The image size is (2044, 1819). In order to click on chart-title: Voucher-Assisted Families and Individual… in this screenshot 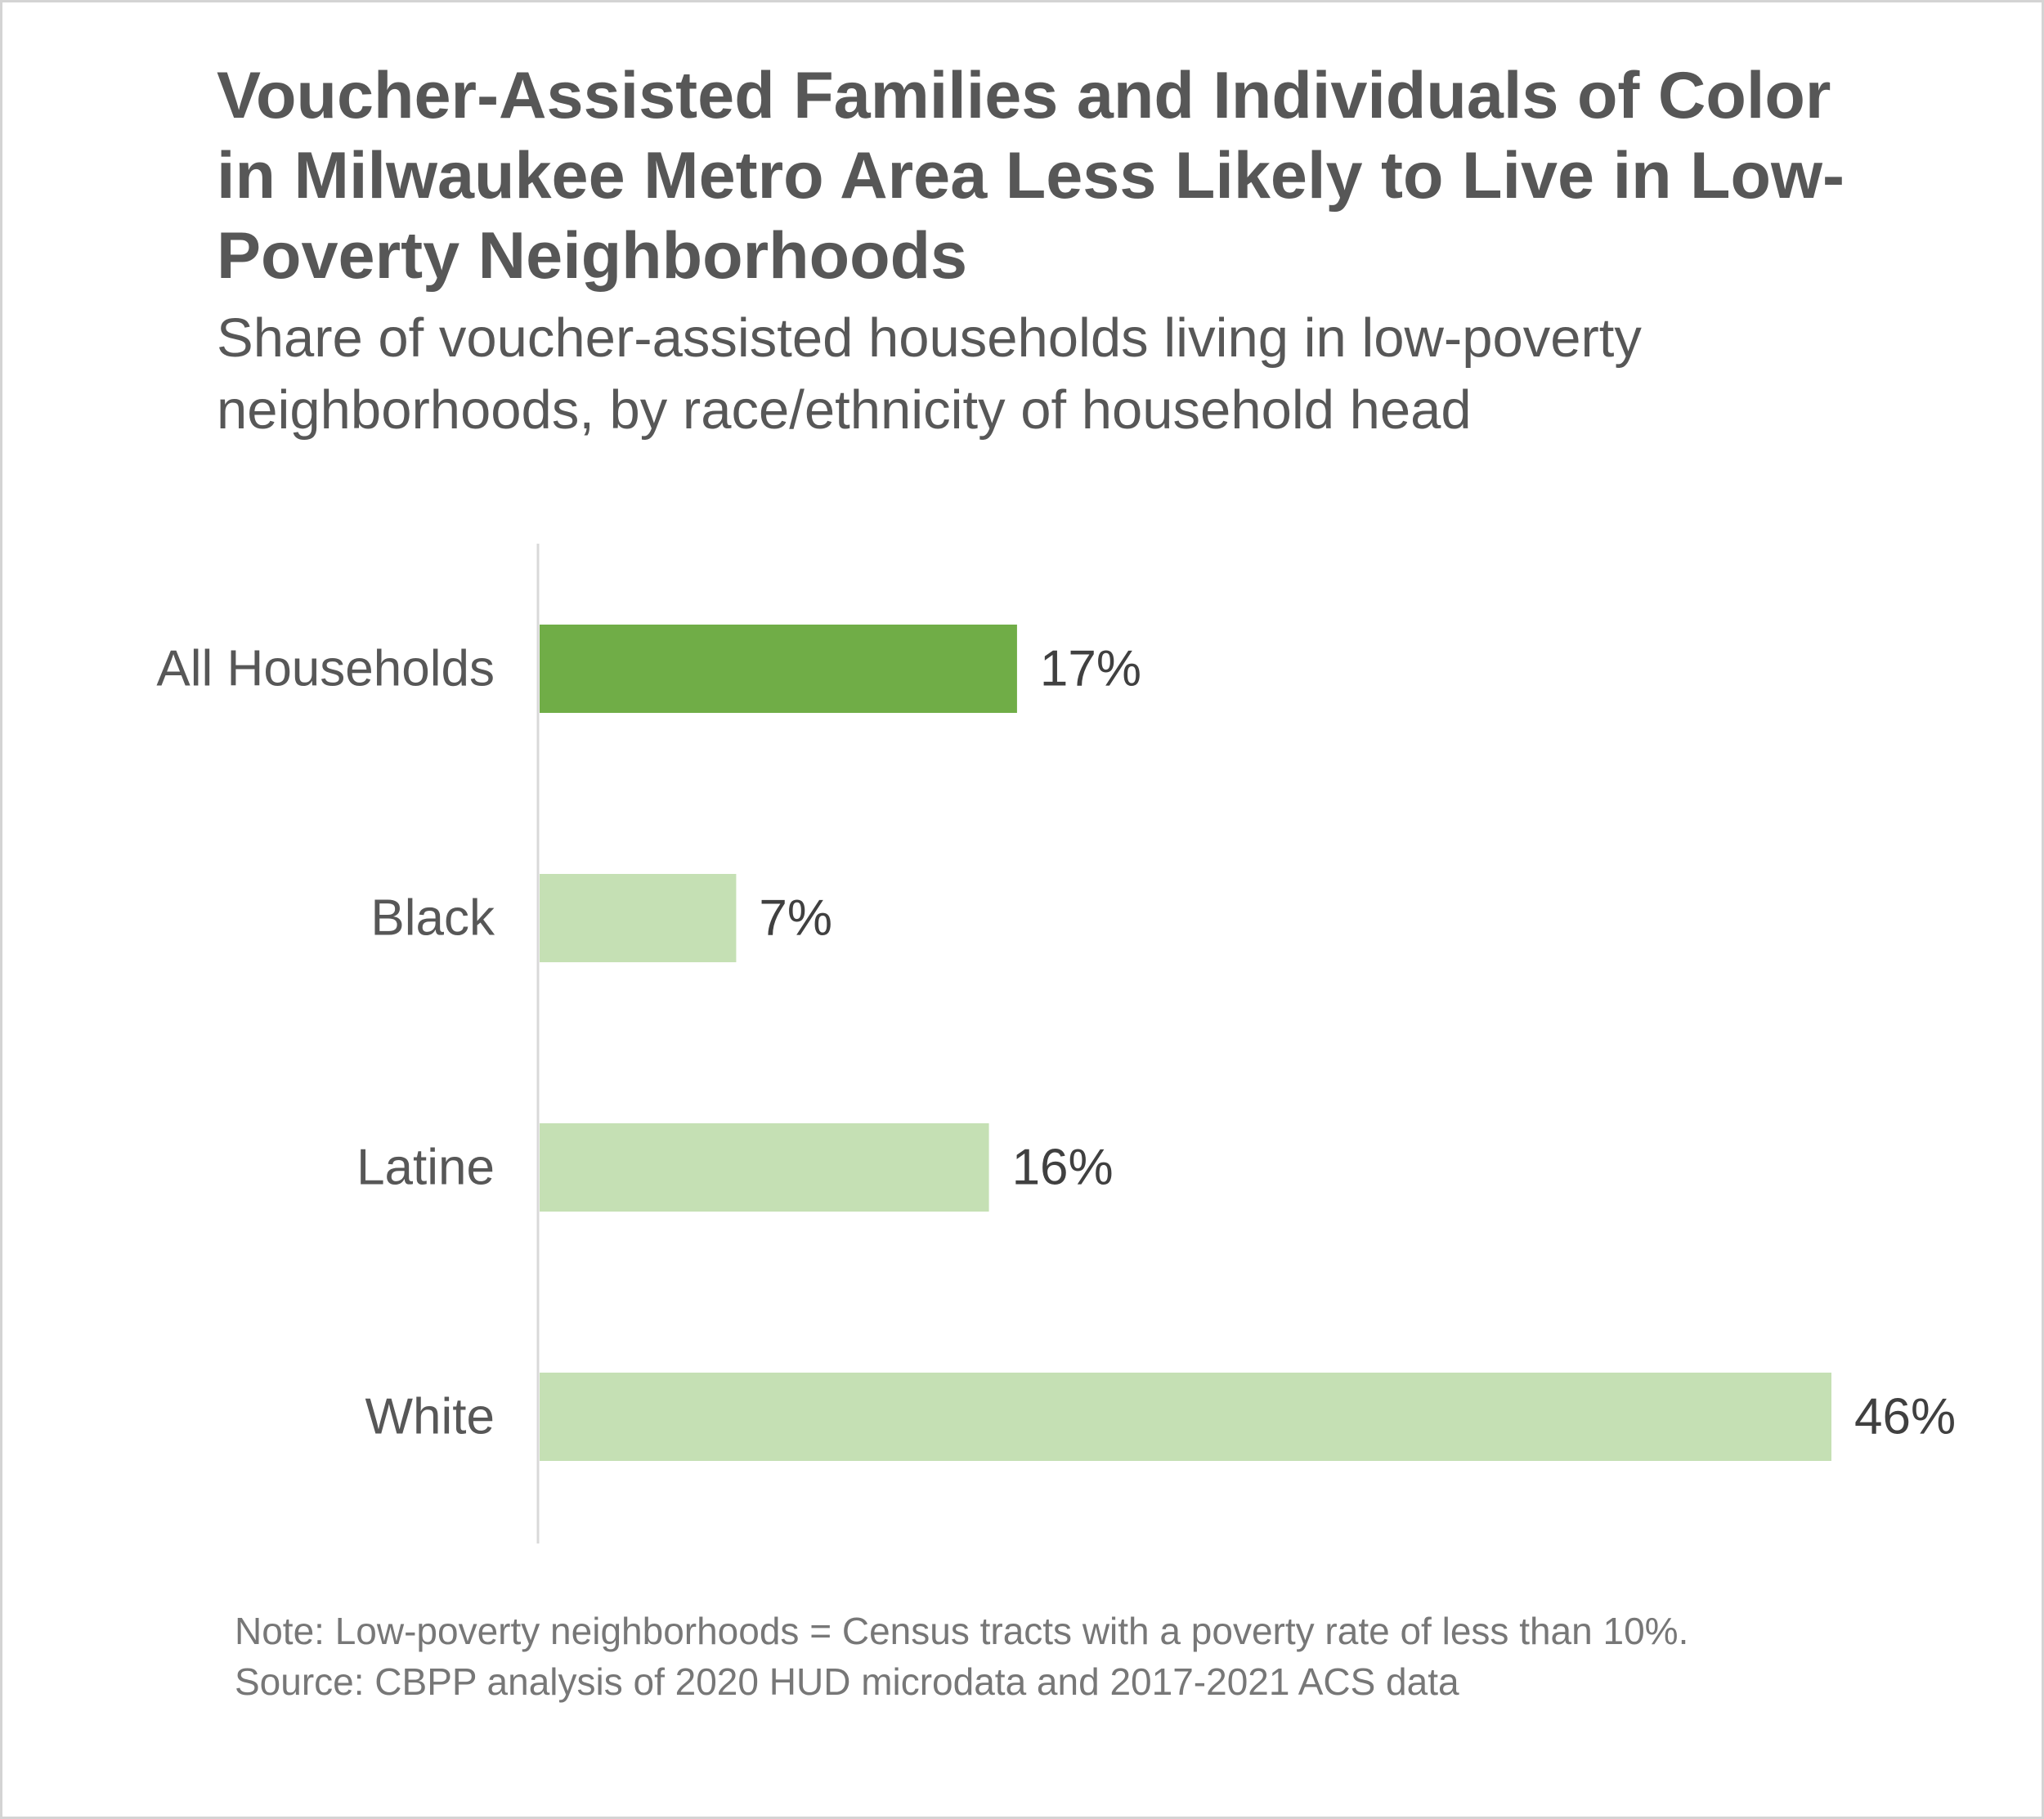, I will do `click(1031, 176)`.